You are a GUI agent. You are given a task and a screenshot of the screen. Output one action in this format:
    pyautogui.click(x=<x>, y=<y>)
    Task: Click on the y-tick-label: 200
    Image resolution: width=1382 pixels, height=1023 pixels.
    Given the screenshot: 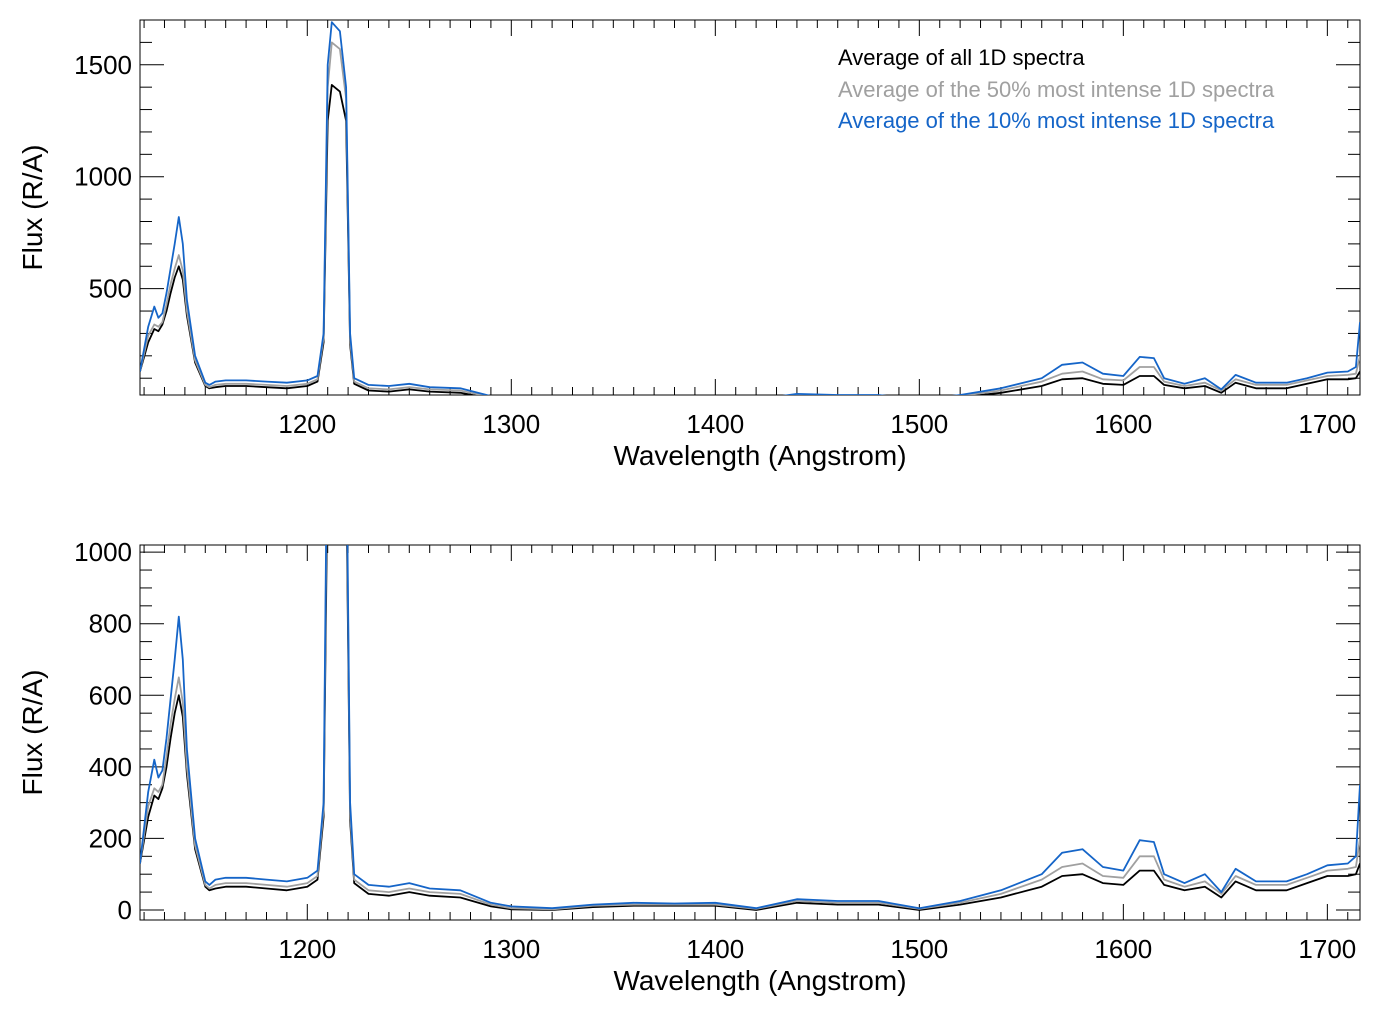 What is the action you would take?
    pyautogui.click(x=110, y=838)
    